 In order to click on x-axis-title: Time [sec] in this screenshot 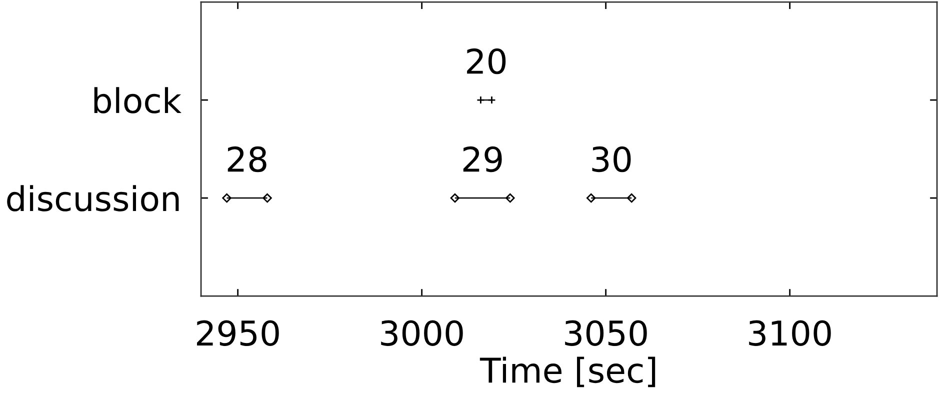, I will do `click(568, 372)`.